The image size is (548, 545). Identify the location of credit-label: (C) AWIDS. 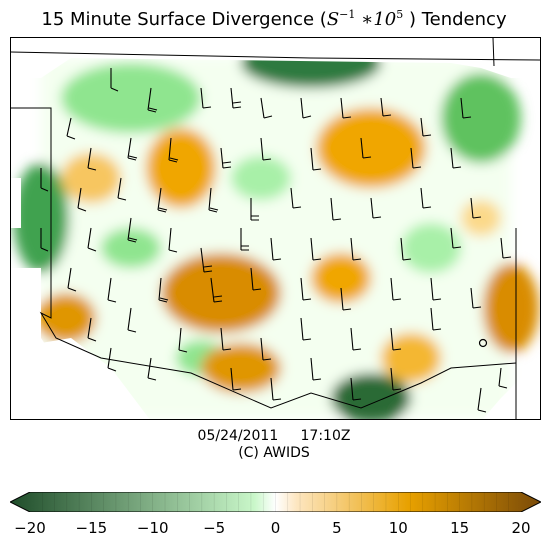
(274, 453).